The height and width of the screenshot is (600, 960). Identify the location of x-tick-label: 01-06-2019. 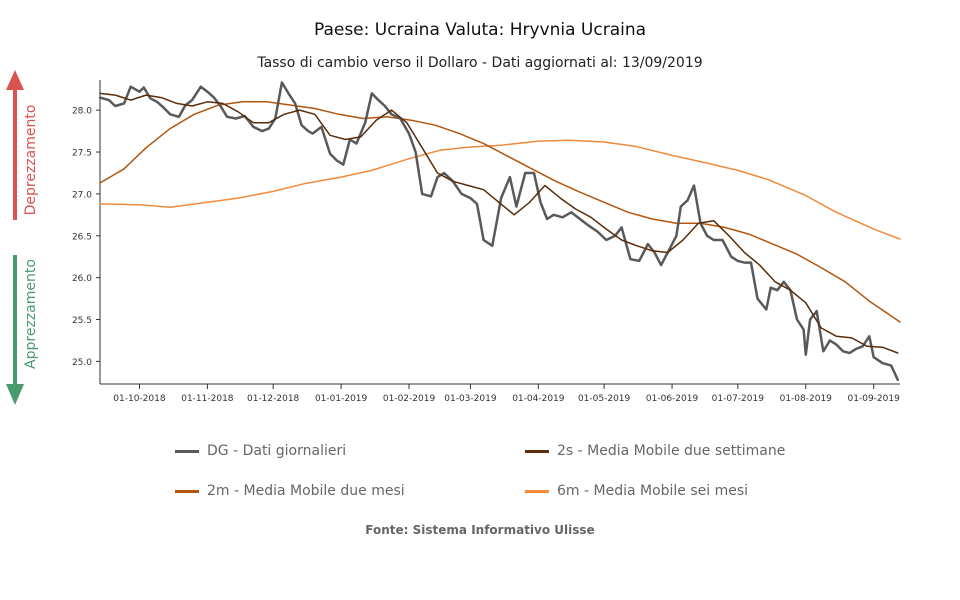
(672, 399).